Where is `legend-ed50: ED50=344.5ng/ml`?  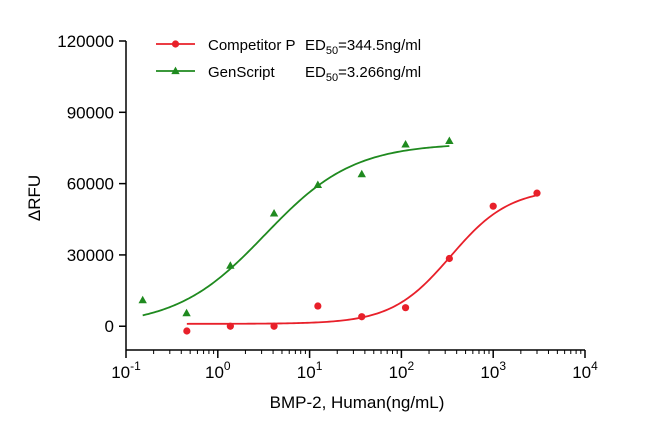
legend-ed50: ED50=344.5ng/ml is located at coordinates (363, 47).